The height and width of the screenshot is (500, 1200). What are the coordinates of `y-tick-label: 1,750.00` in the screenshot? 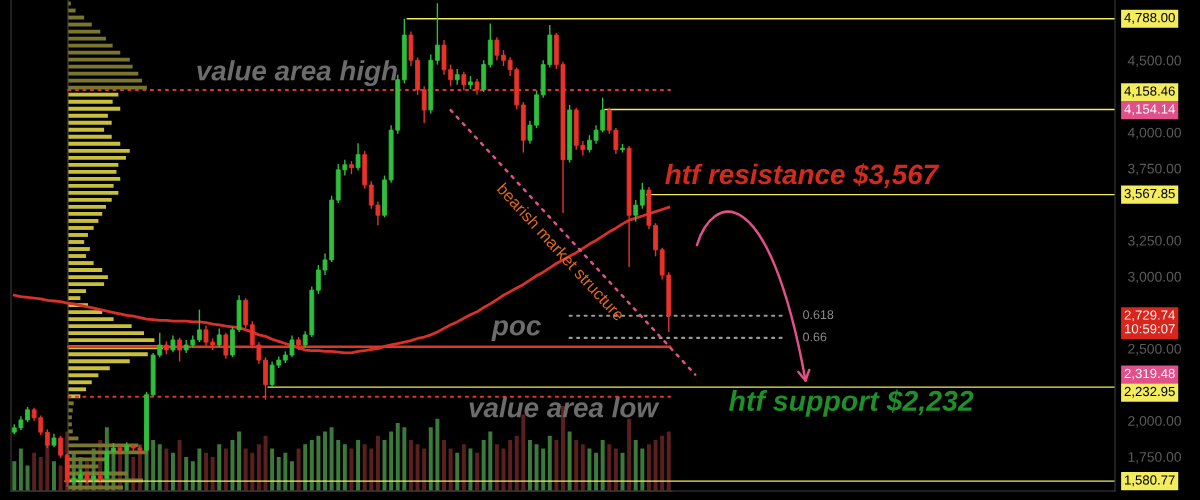 It's located at (1155, 458).